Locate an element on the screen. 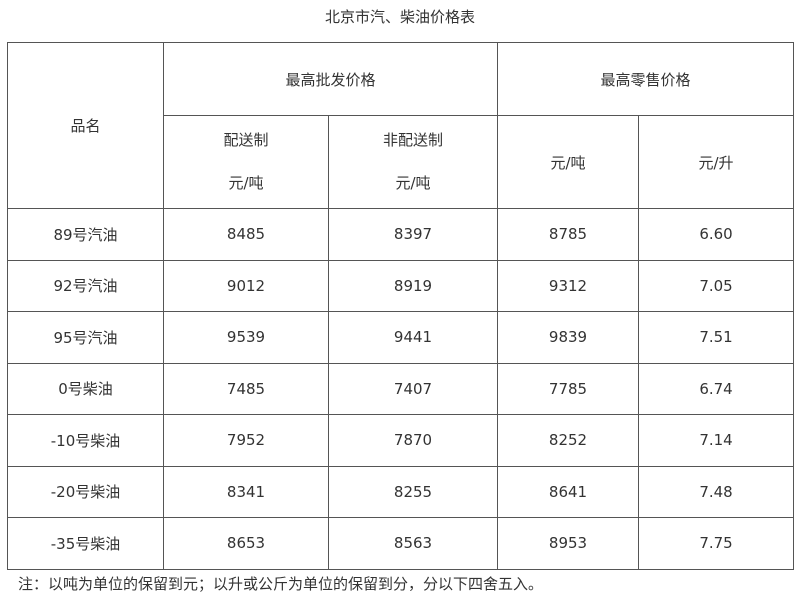 This screenshot has width=800, height=598. header-retail-ton: 元/吨 is located at coordinates (568, 162).